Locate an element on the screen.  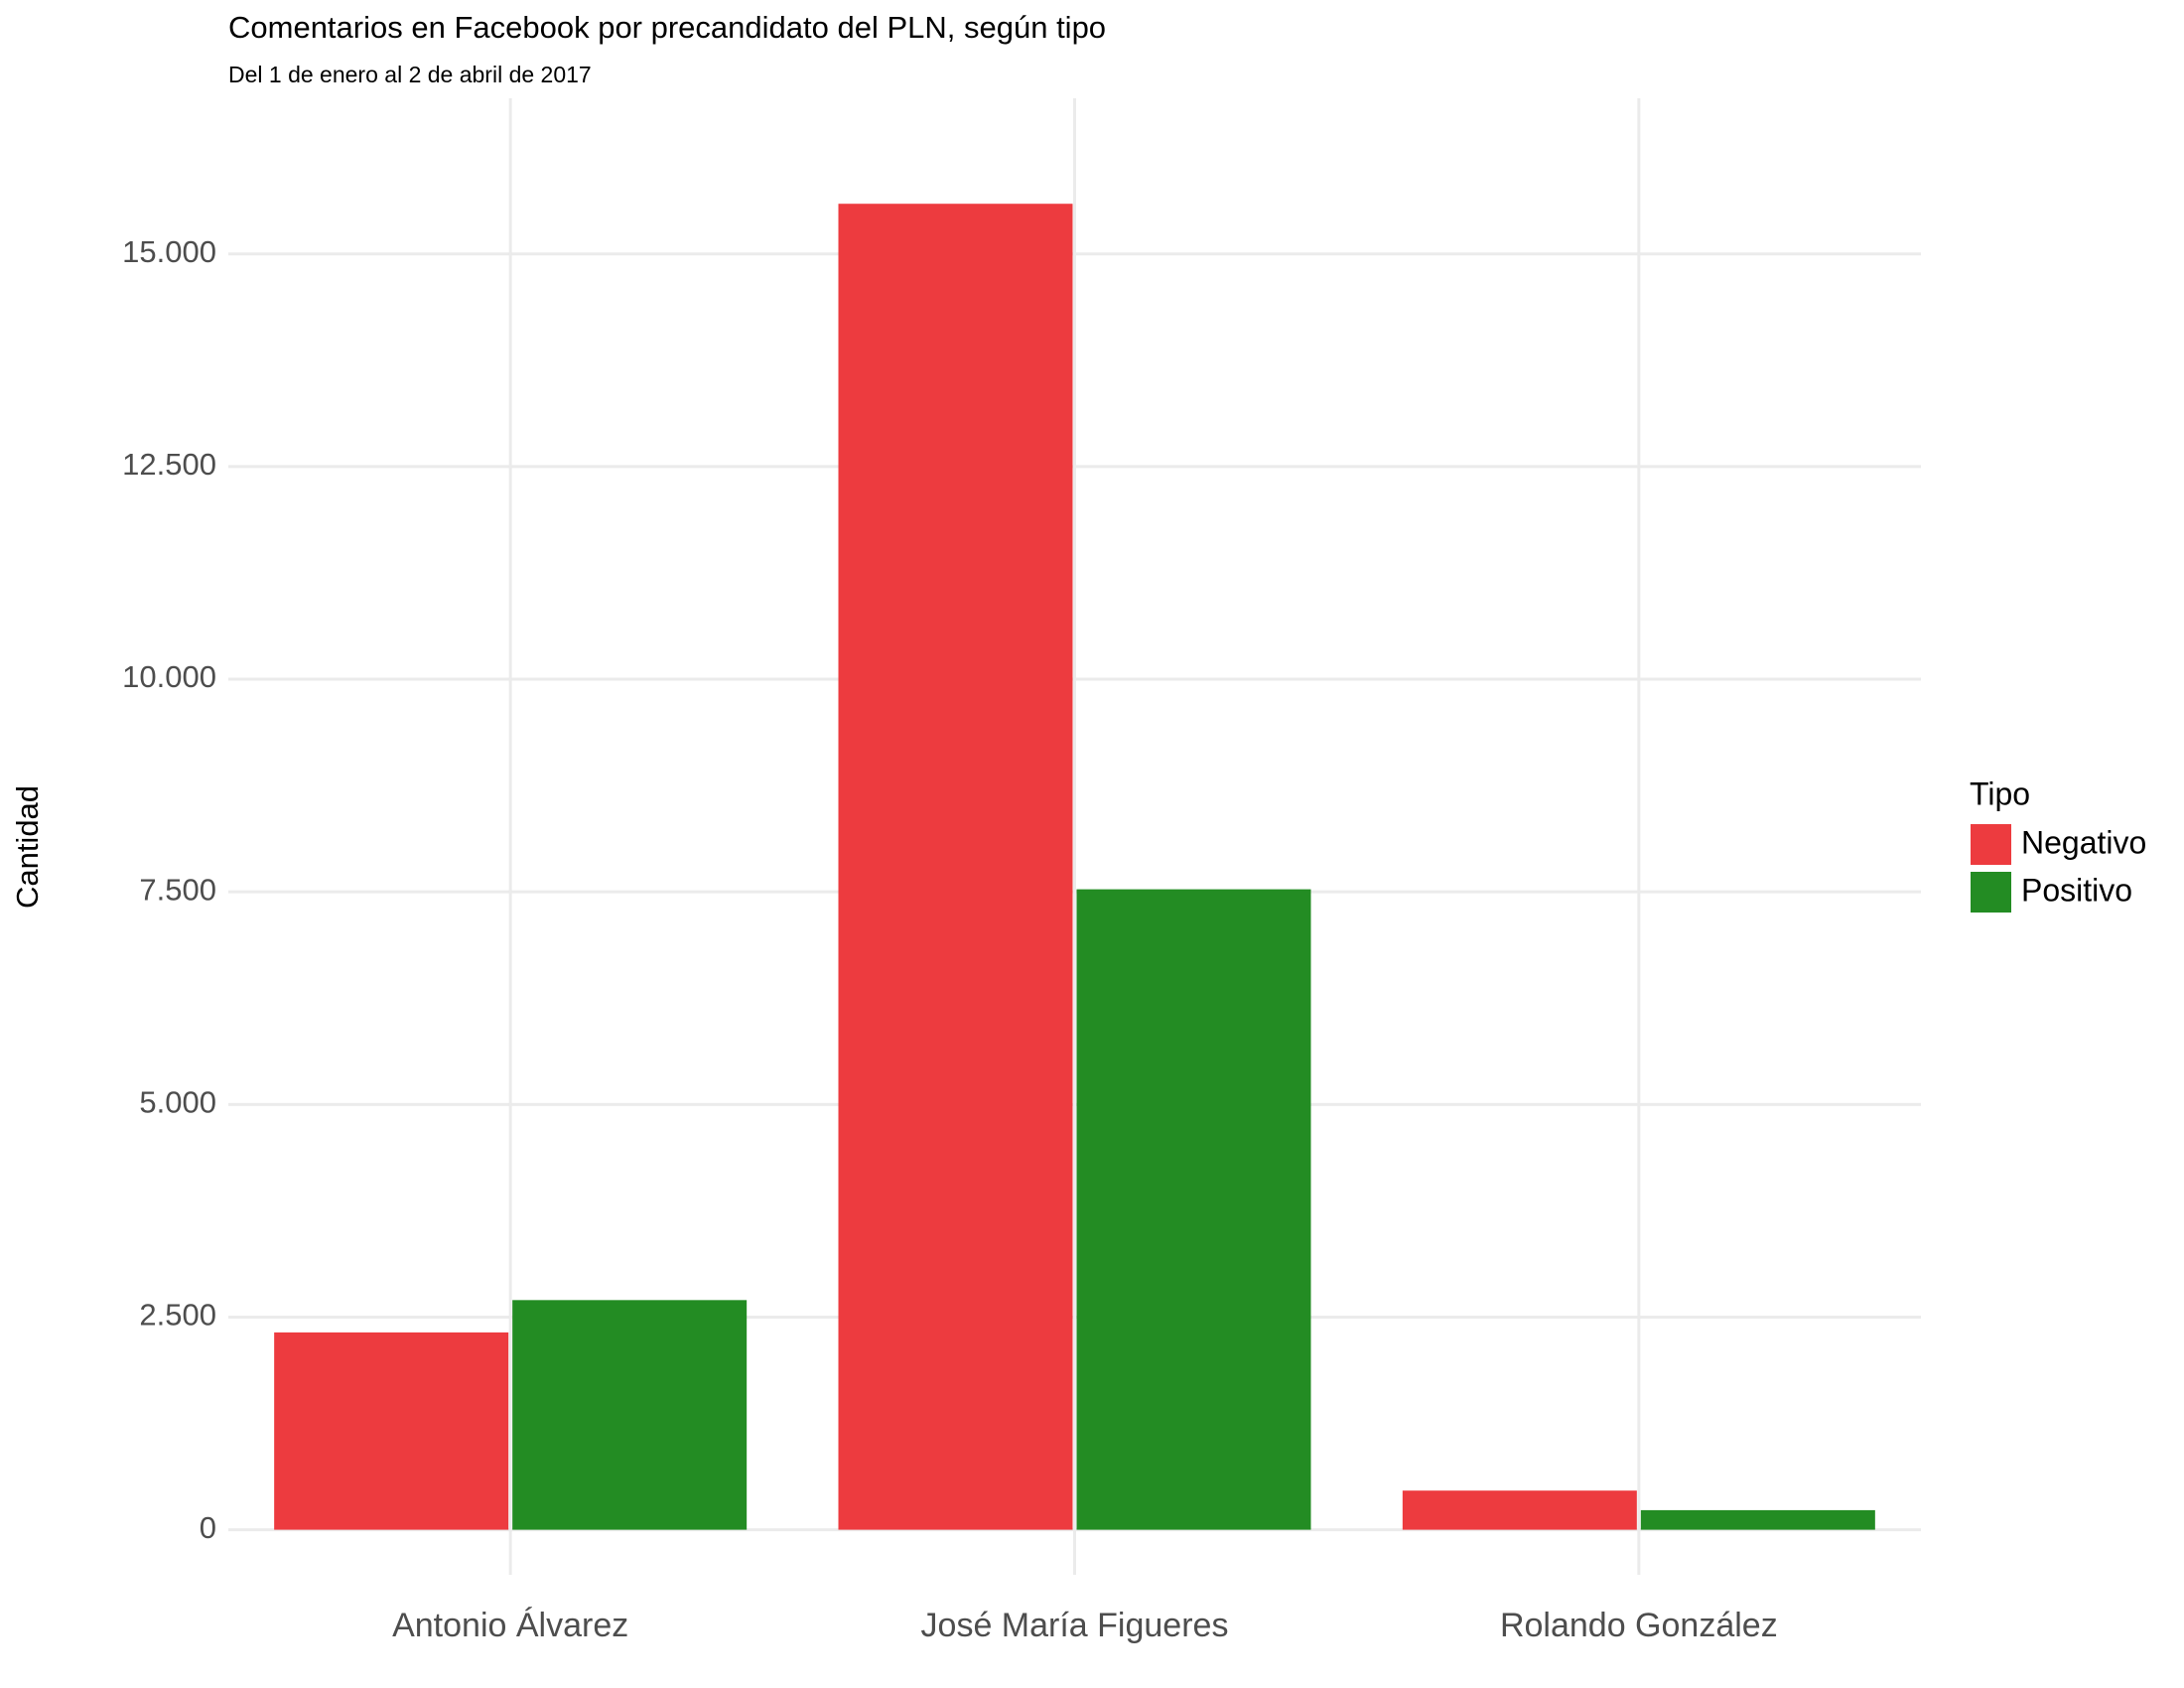
y-tick-label: 12.500 is located at coordinates (169, 464).